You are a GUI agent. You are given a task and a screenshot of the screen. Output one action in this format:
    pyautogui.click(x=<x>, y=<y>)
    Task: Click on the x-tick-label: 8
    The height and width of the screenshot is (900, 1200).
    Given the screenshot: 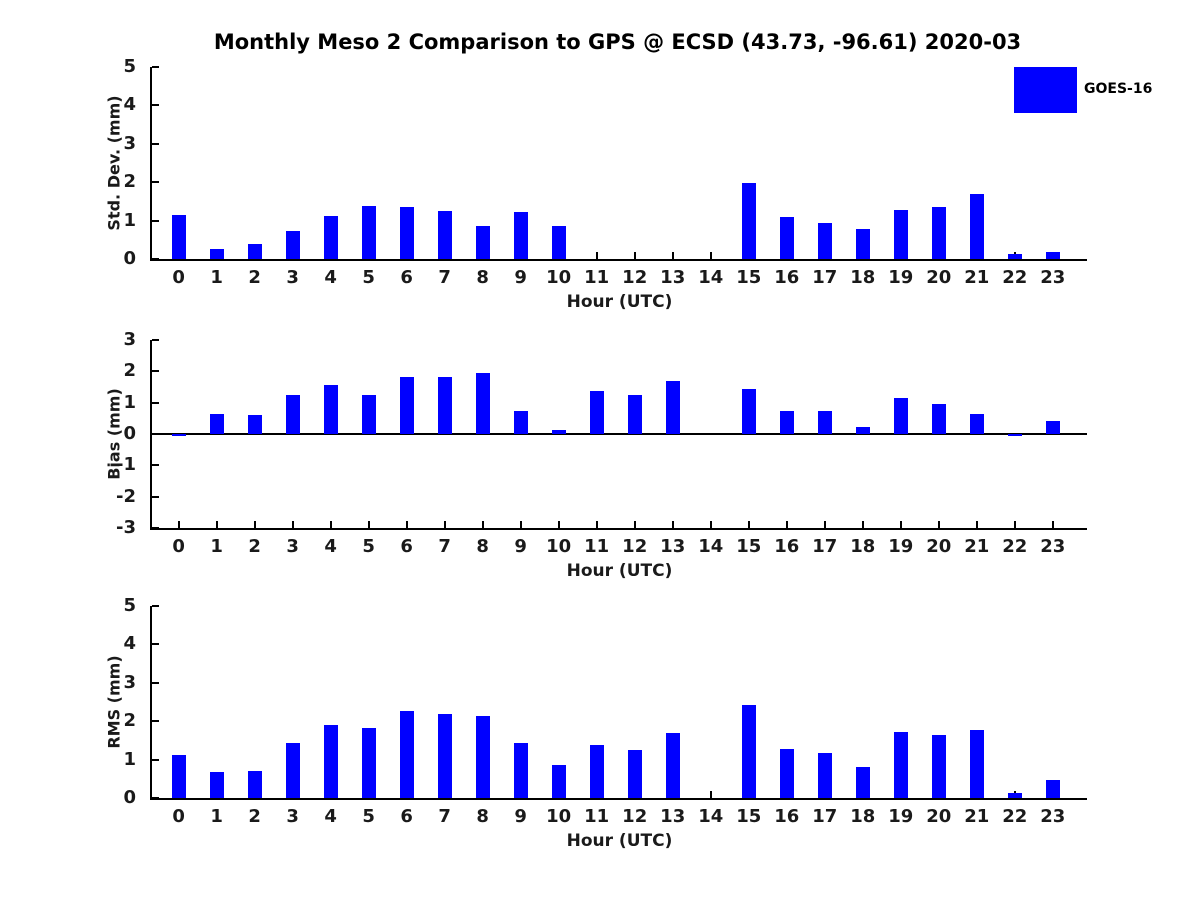 What is the action you would take?
    pyautogui.click(x=482, y=546)
    